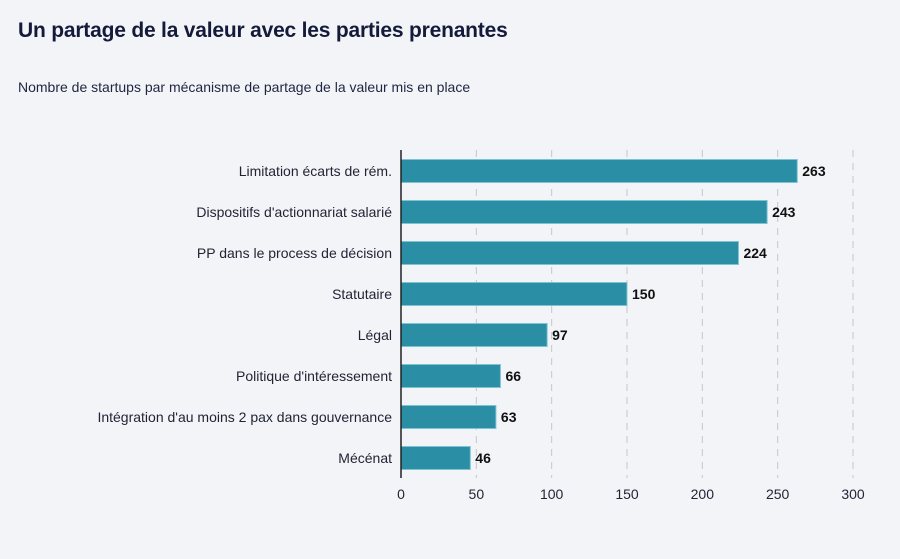  Describe the element at coordinates (778, 494) in the screenshot. I see `x-tick-label: 250` at that location.